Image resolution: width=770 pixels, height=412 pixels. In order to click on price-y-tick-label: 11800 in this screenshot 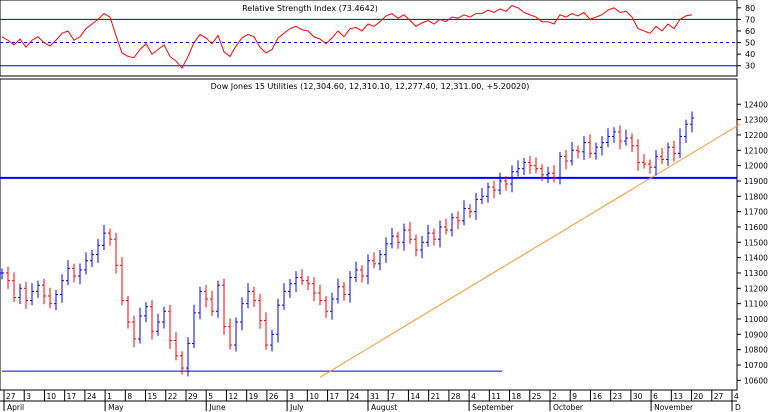, I will do `click(756, 196)`.